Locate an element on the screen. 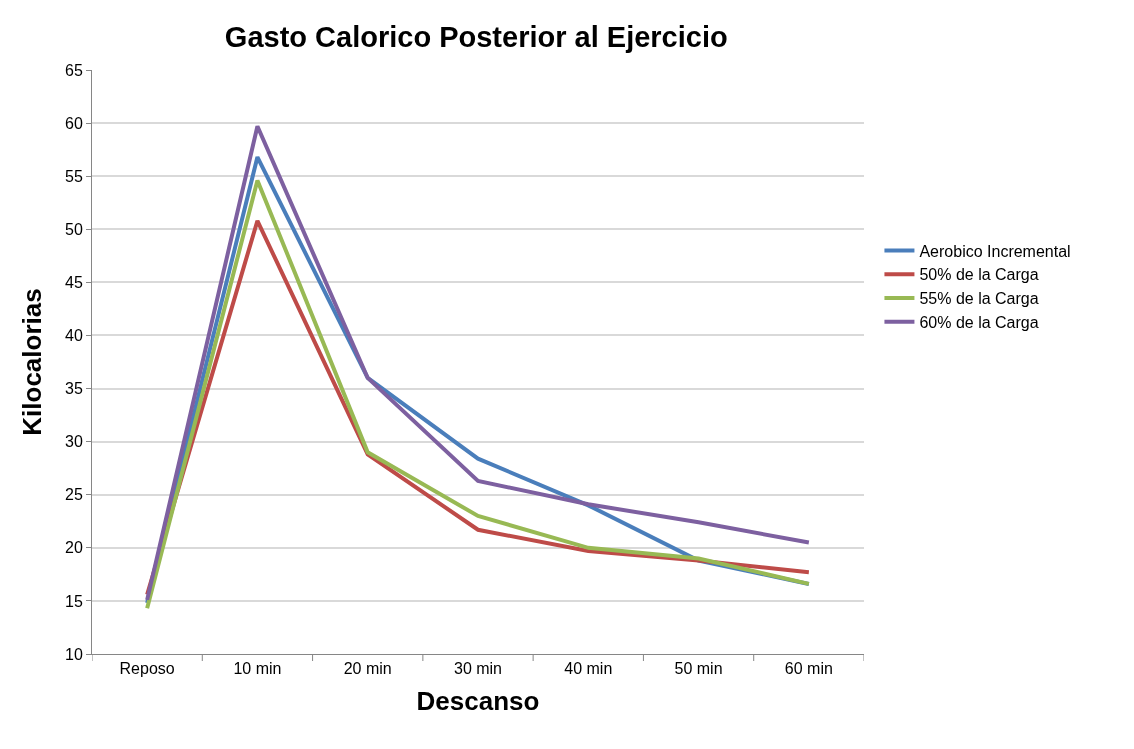 Image resolution: width=1134 pixels, height=749 pixels. y-tick-label: 50 is located at coordinates (74, 229).